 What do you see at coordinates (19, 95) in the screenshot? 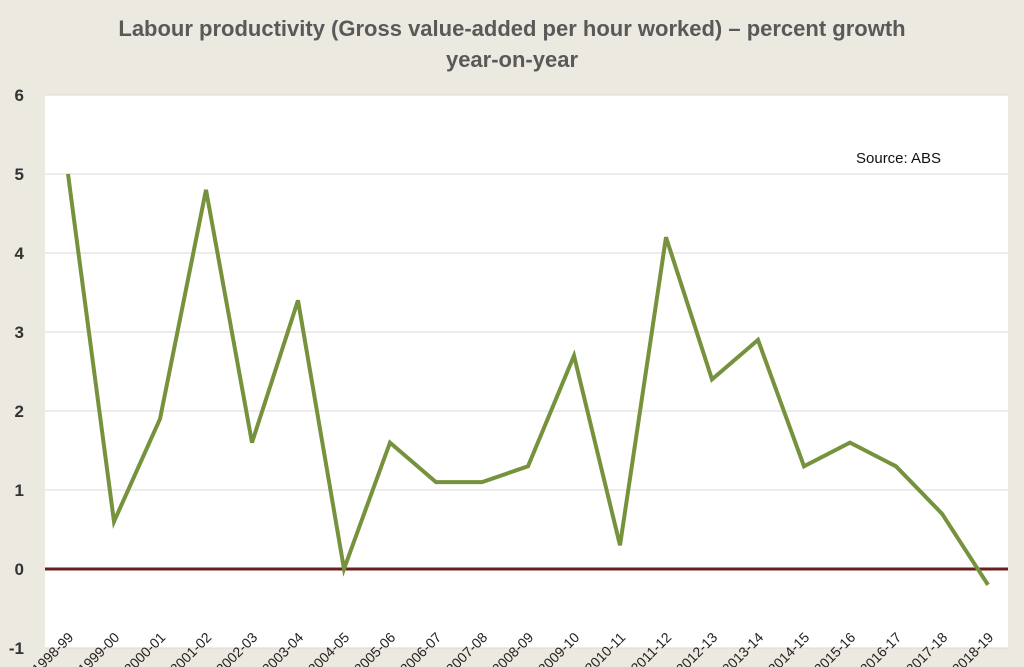
I see `y-tick-label: 6` at bounding box center [19, 95].